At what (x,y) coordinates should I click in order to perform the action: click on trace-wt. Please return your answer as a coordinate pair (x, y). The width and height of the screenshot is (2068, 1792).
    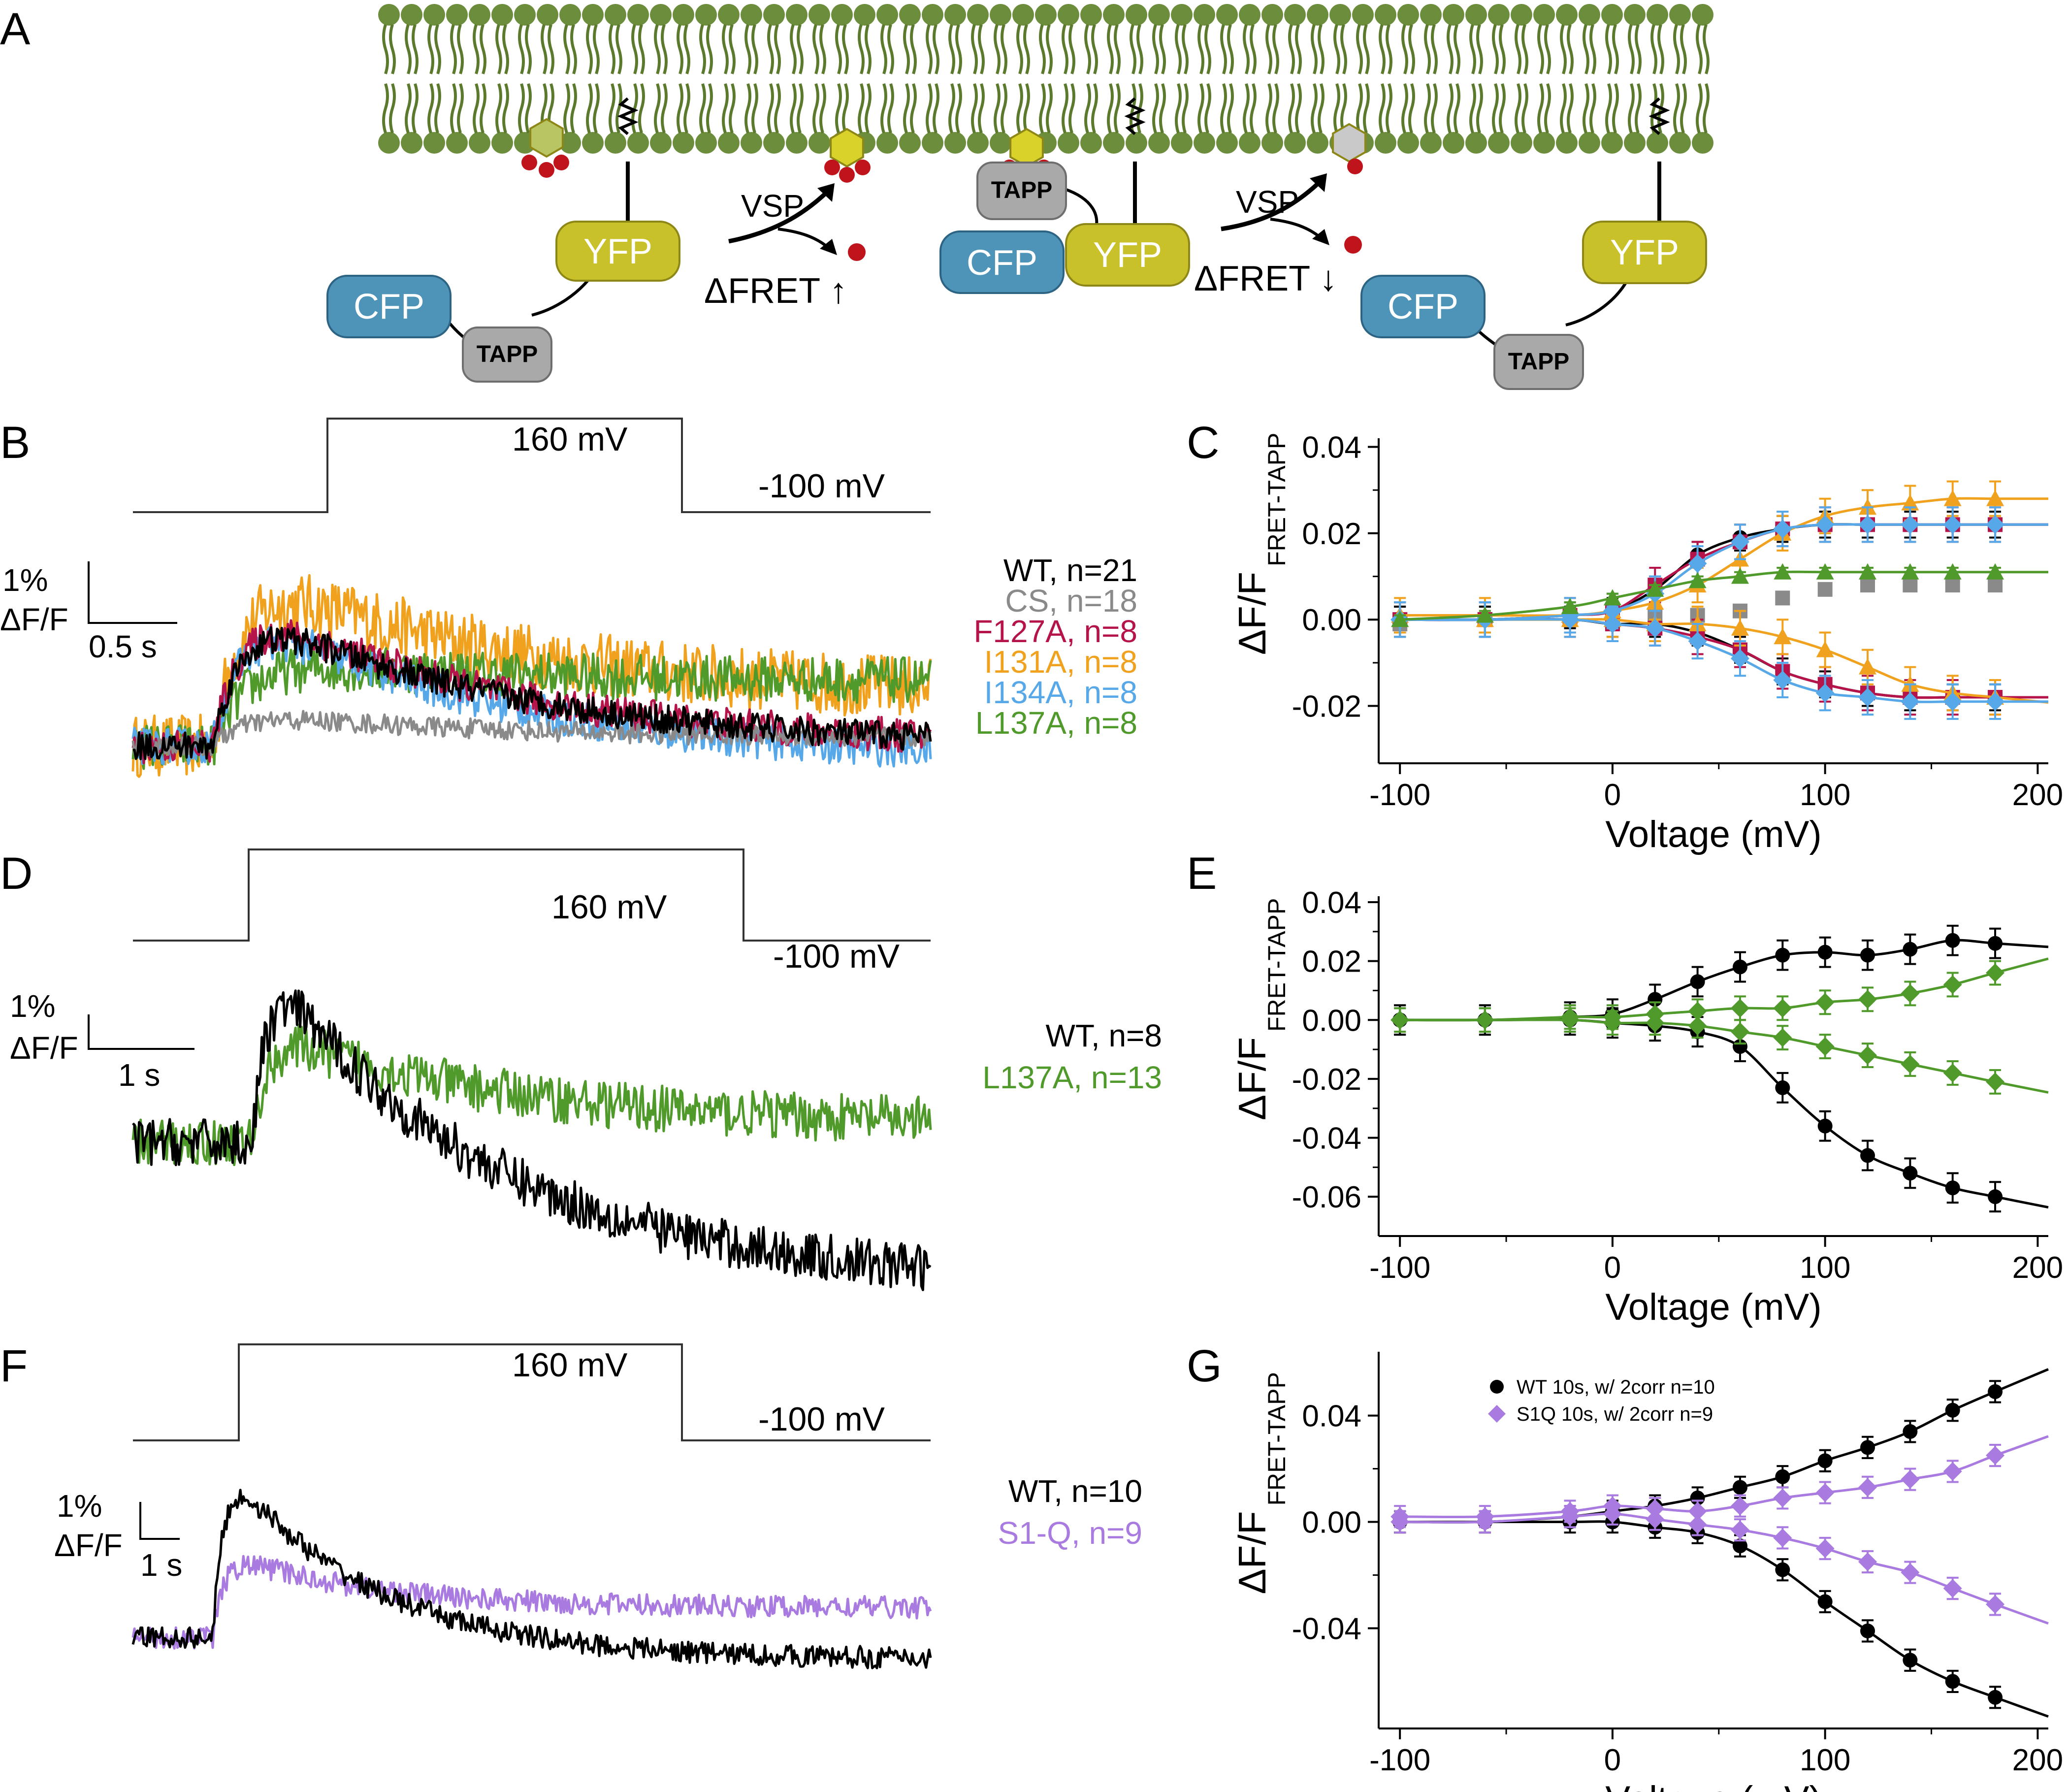
    Looking at the image, I should click on (531, 1579).